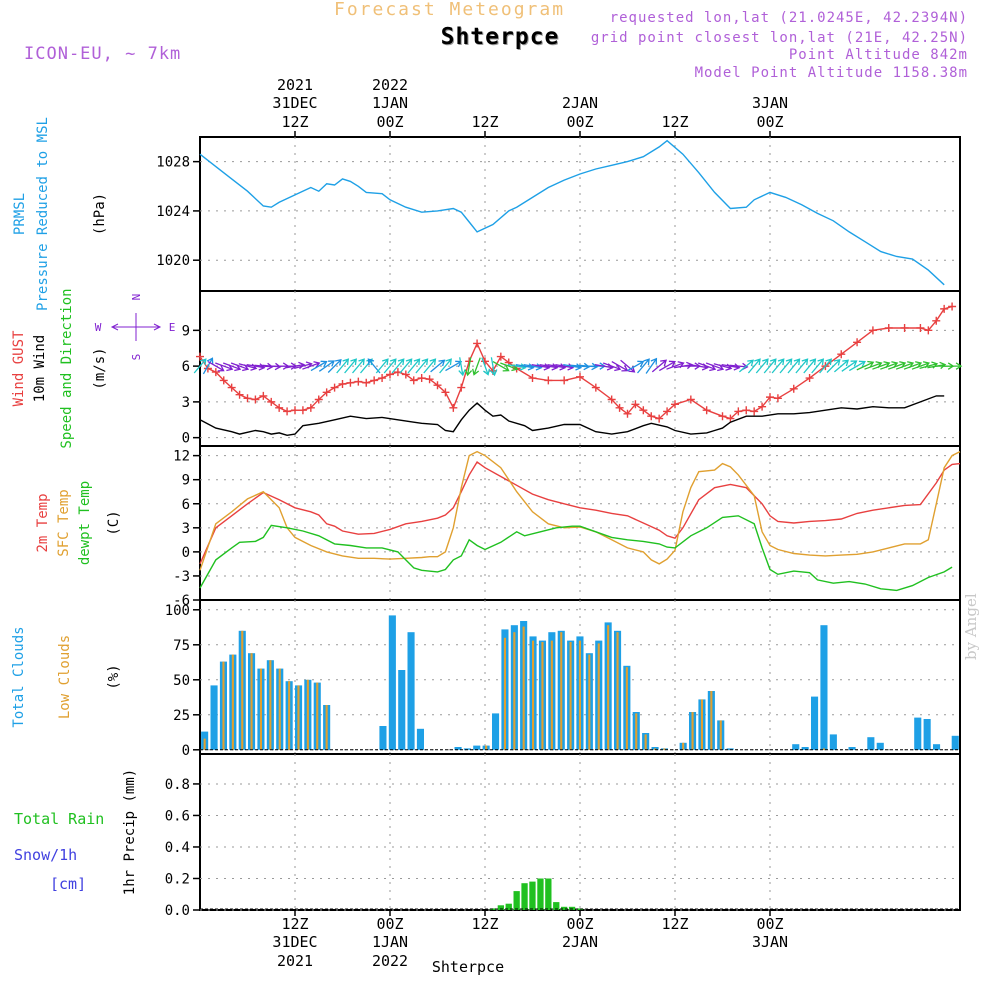 This screenshot has width=1000, height=1000. I want to click on compass-n: N, so click(136, 297).